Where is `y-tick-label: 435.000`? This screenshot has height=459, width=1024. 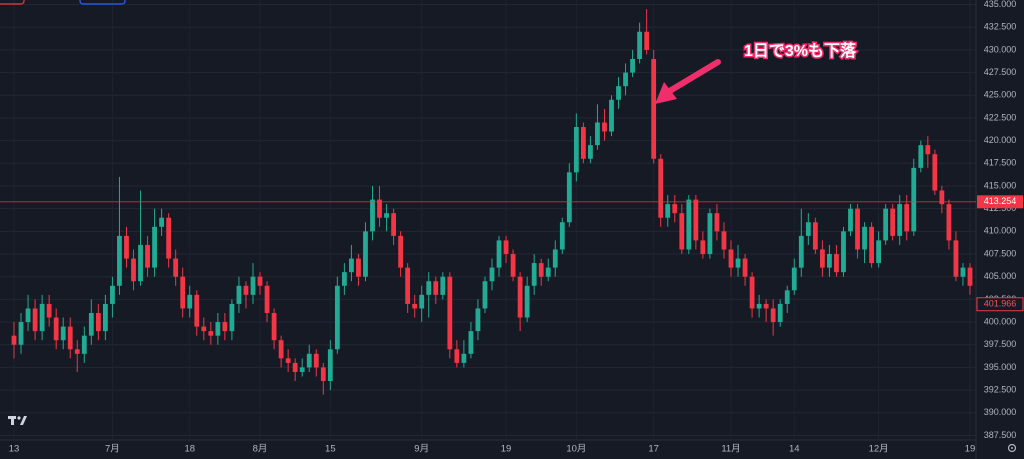 y-tick-label: 435.000 is located at coordinates (1000, 4).